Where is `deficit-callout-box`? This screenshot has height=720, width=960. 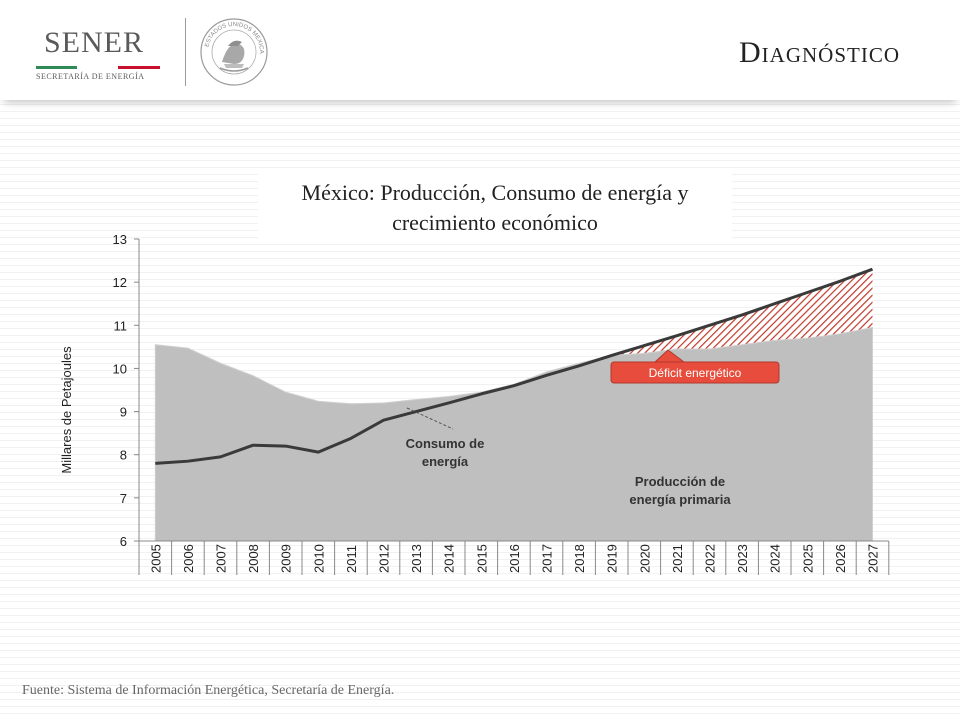 deficit-callout-box is located at coordinates (695, 372).